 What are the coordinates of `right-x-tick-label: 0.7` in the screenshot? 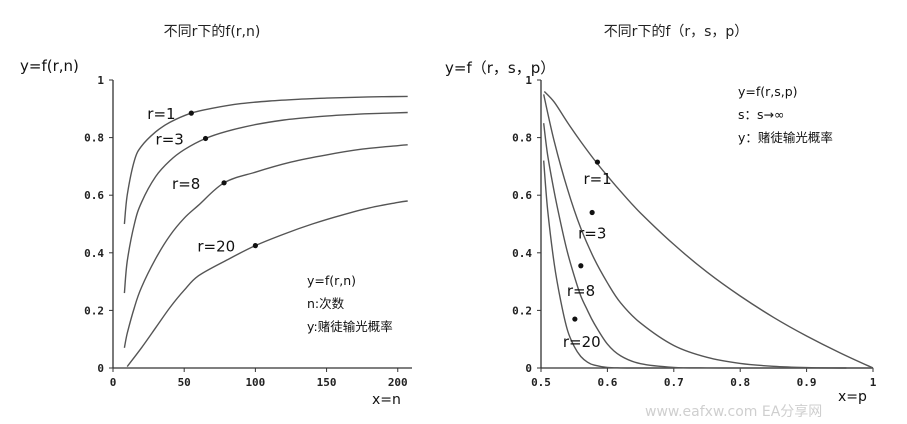 It's located at (674, 382).